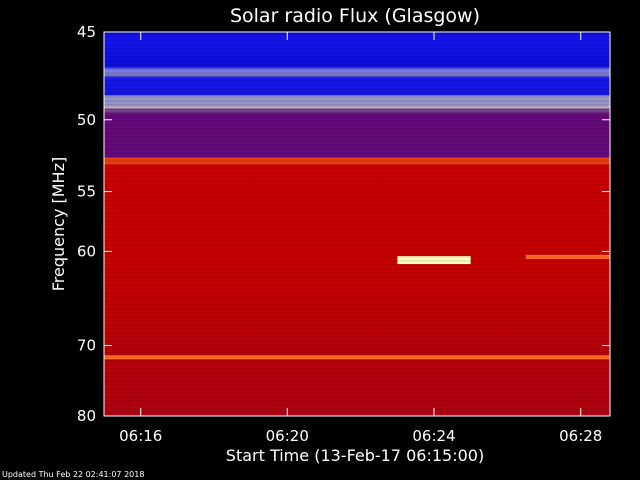 Image resolution: width=640 pixels, height=480 pixels. I want to click on y-tick-label-3: 60, so click(86, 251).